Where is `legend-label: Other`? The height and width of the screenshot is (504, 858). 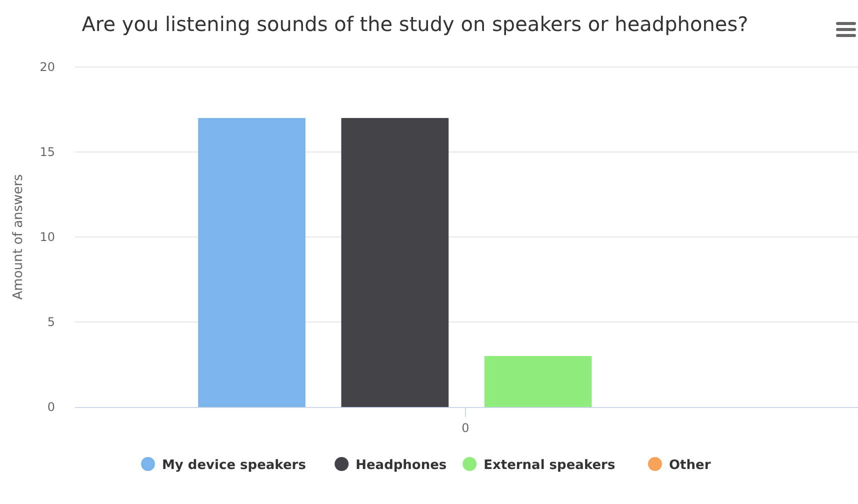
legend-label: Other is located at coordinates (690, 465).